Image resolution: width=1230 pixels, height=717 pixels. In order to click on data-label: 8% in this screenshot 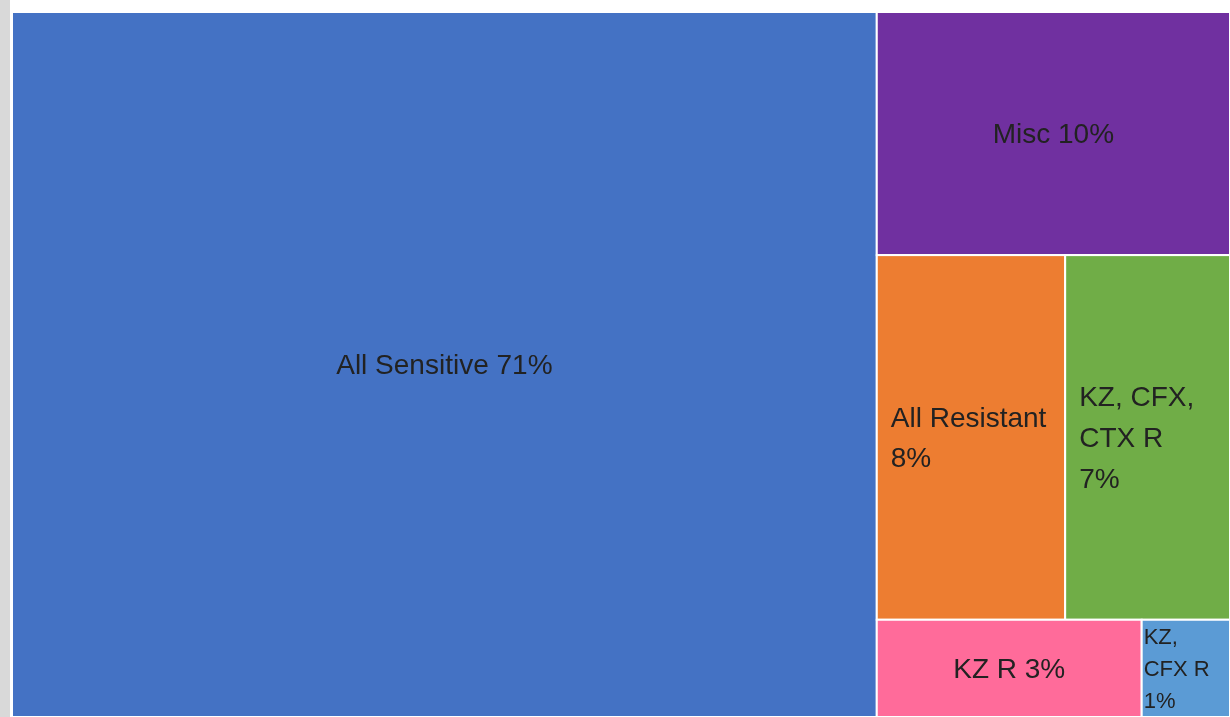, I will do `click(911, 458)`.